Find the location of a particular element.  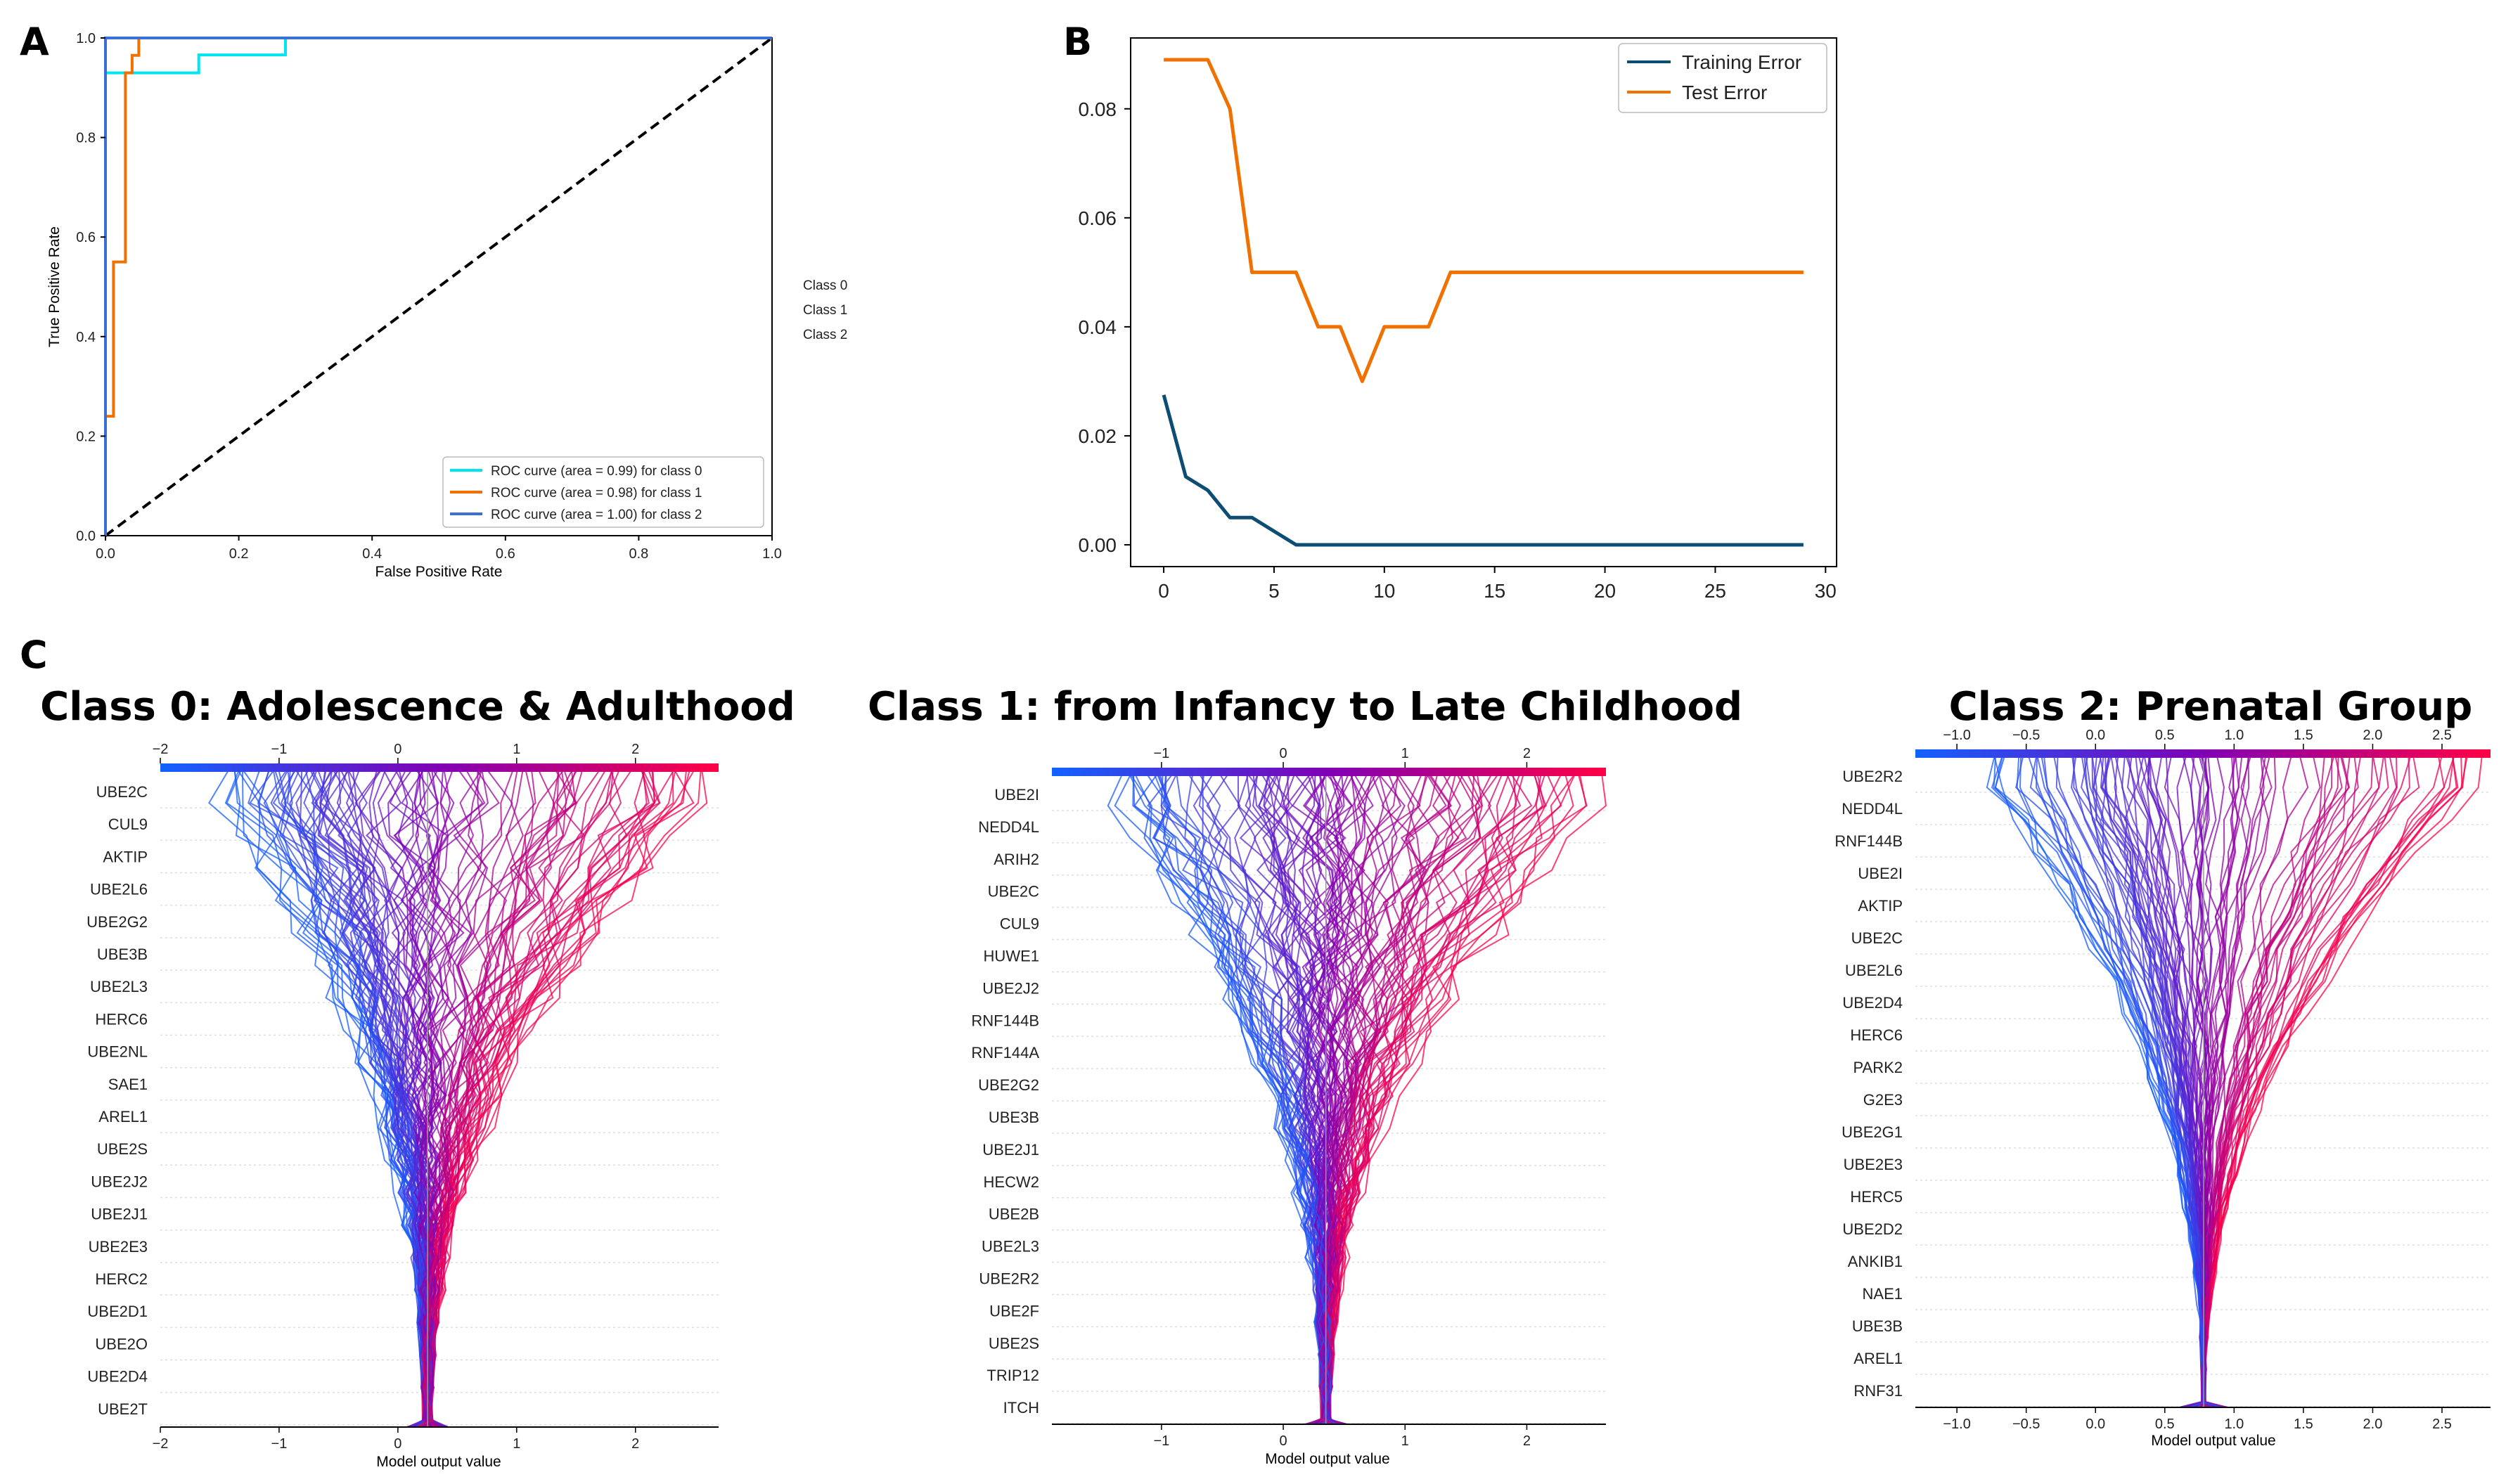

shap-feature-label: HERC5 is located at coordinates (1877, 1197).